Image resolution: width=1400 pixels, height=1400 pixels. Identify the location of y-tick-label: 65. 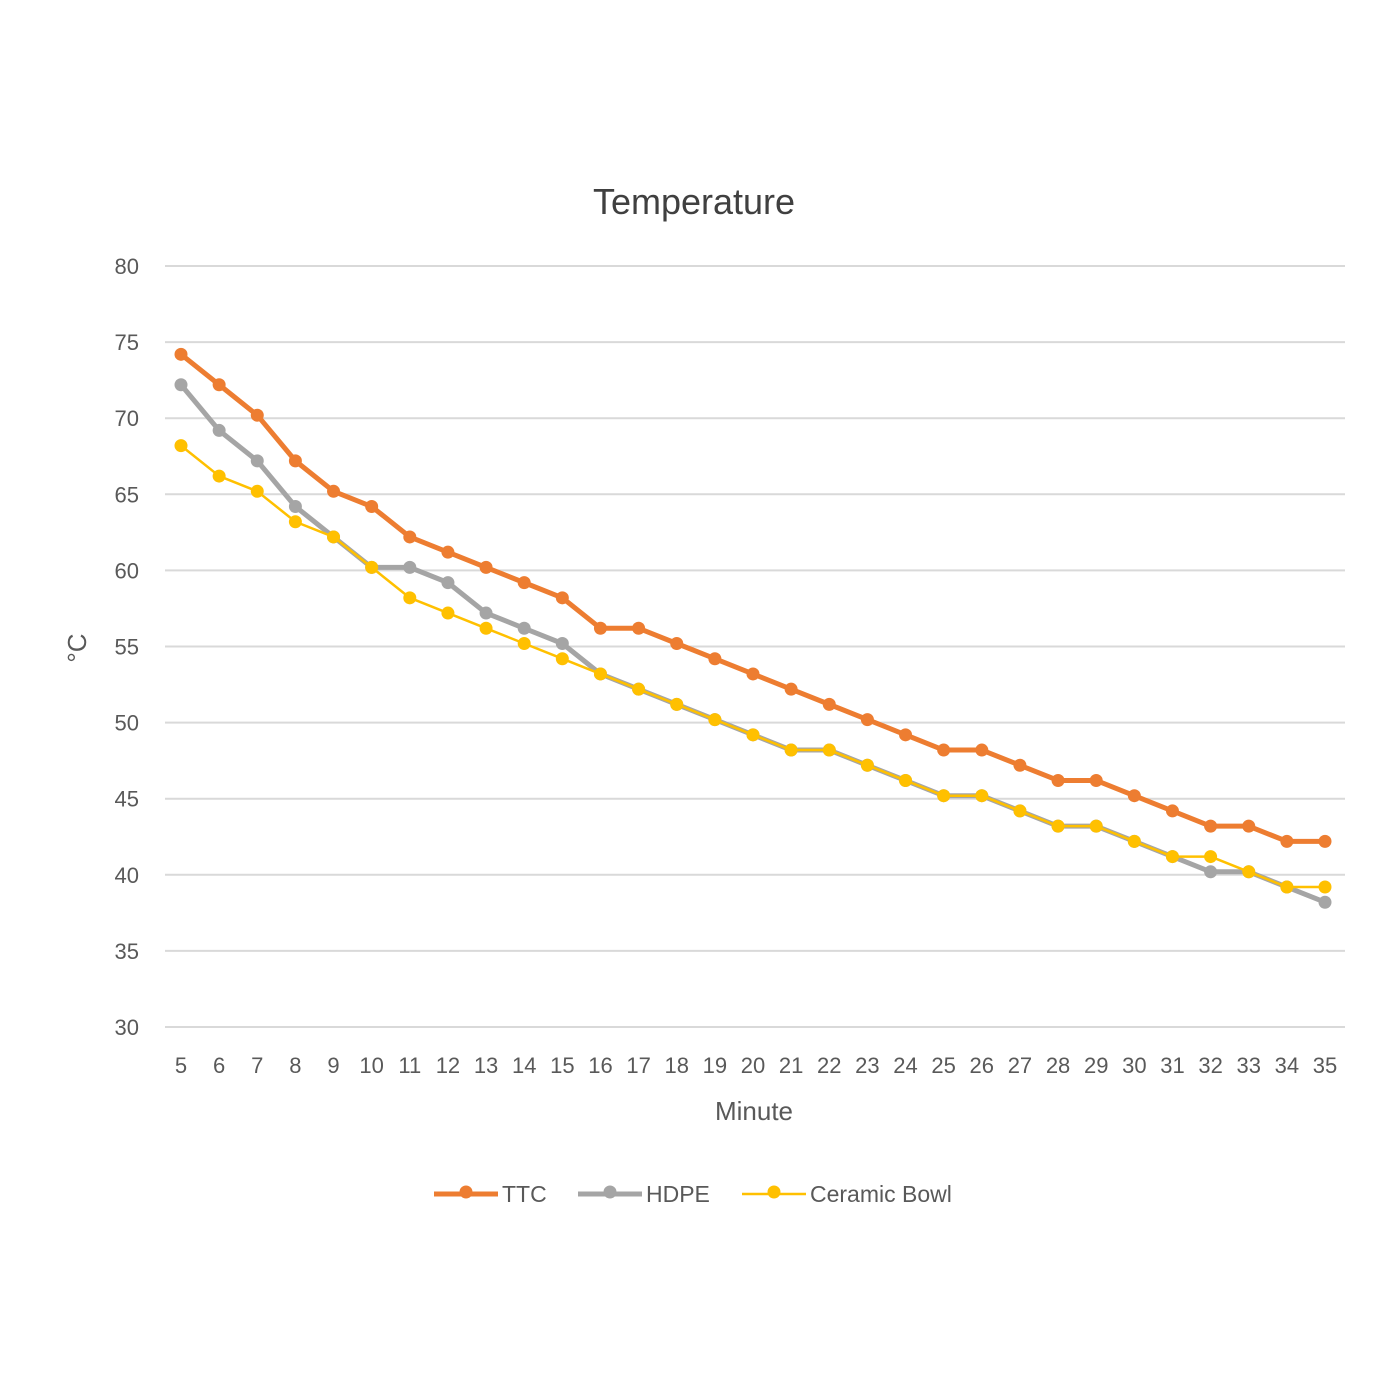
(127, 494).